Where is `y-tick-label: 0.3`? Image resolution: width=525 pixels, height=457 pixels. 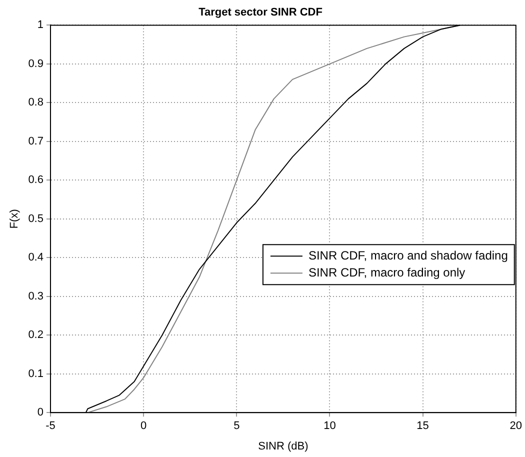 y-tick-label: 0.3 is located at coordinates (36, 296).